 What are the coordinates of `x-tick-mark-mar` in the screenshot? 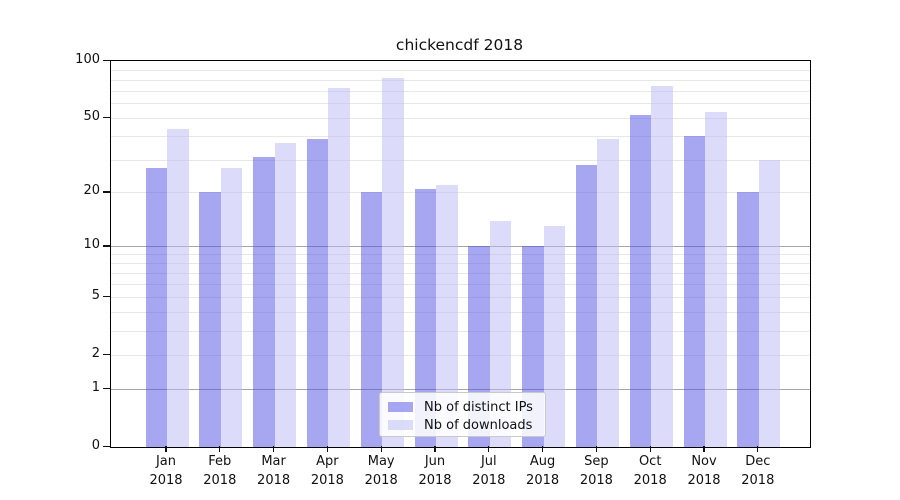 It's located at (273, 449).